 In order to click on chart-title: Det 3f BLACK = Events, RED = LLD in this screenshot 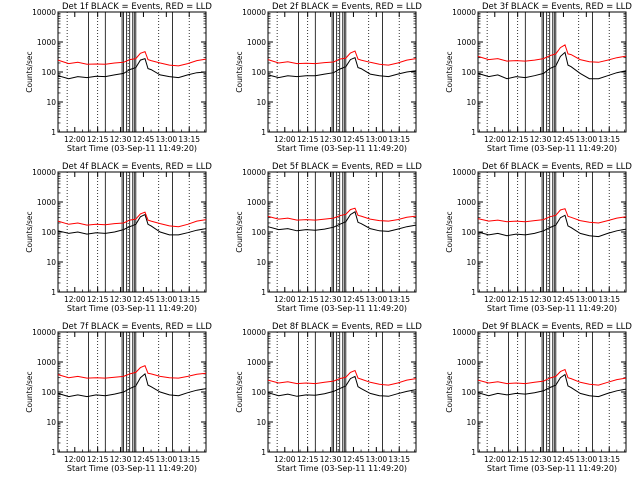, I will do `click(557, 7)`.